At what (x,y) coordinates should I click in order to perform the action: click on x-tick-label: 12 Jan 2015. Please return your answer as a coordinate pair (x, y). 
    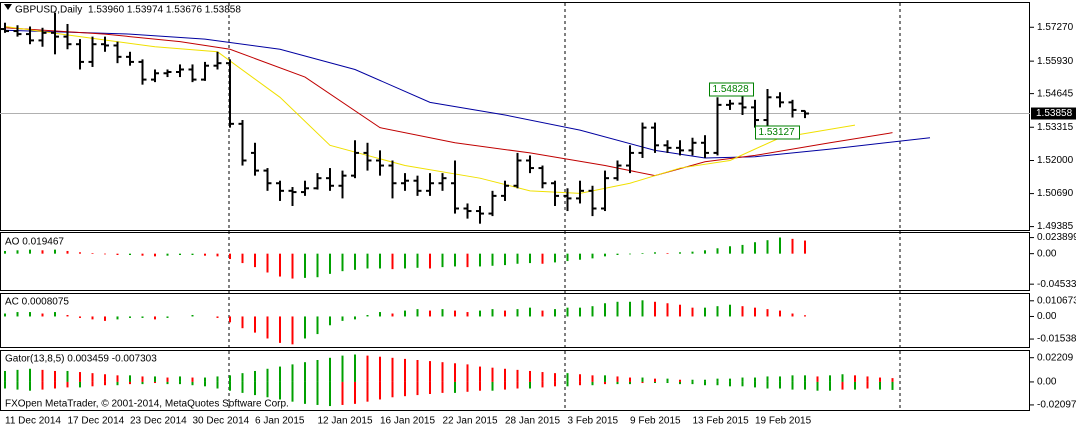
    Looking at the image, I should click on (345, 421).